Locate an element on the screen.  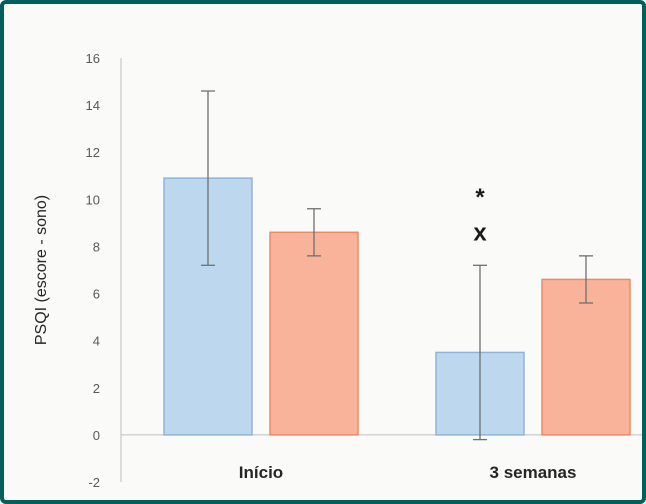
significance-annotation: * is located at coordinates (480, 197).